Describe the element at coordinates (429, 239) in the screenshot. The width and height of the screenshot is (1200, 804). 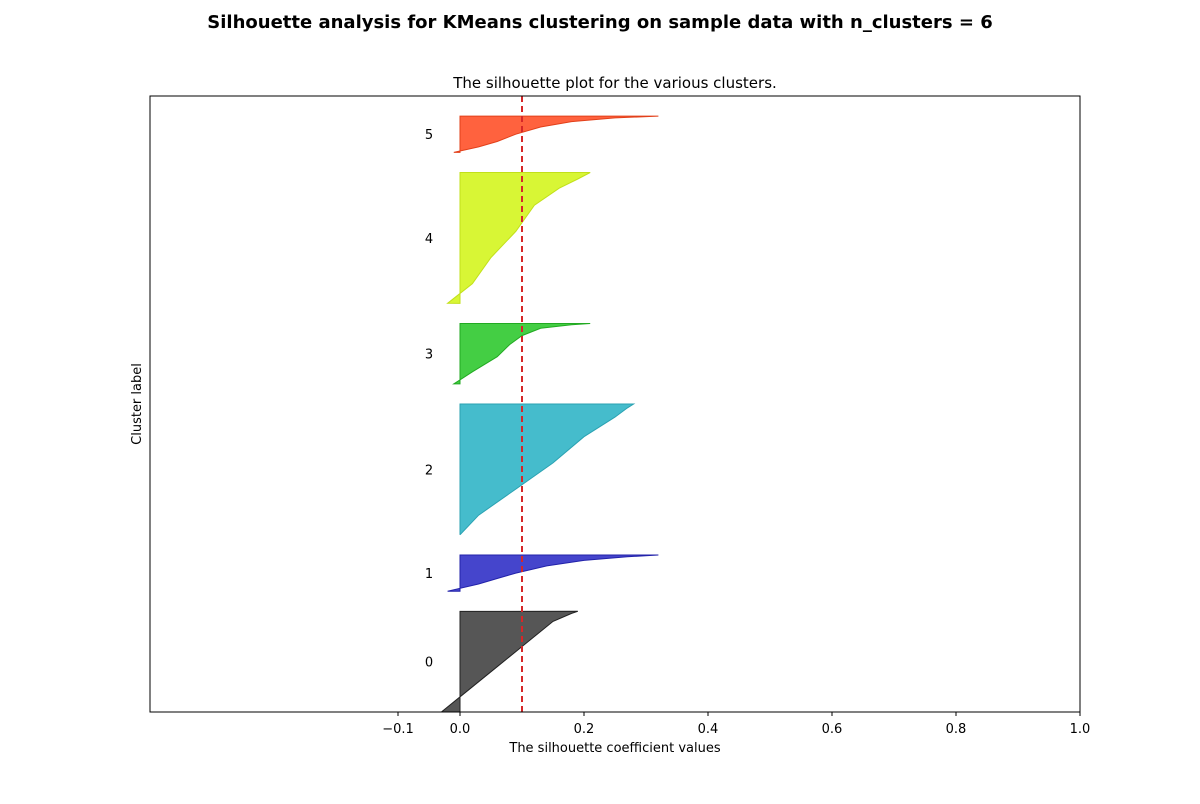
I see `cluster-label-4: 4` at that location.